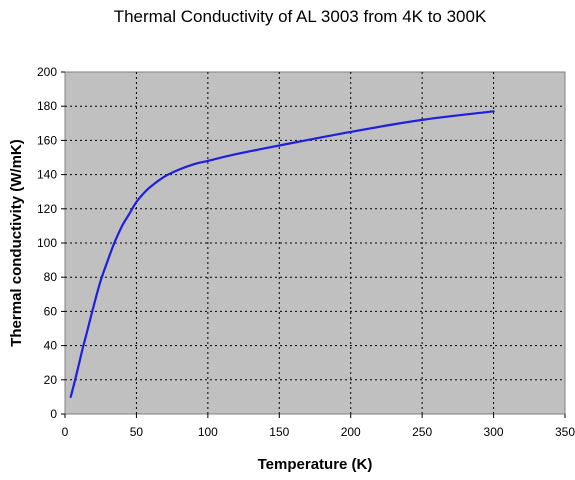  Describe the element at coordinates (47, 72) in the screenshot. I see `y-tick-label: 200` at that location.